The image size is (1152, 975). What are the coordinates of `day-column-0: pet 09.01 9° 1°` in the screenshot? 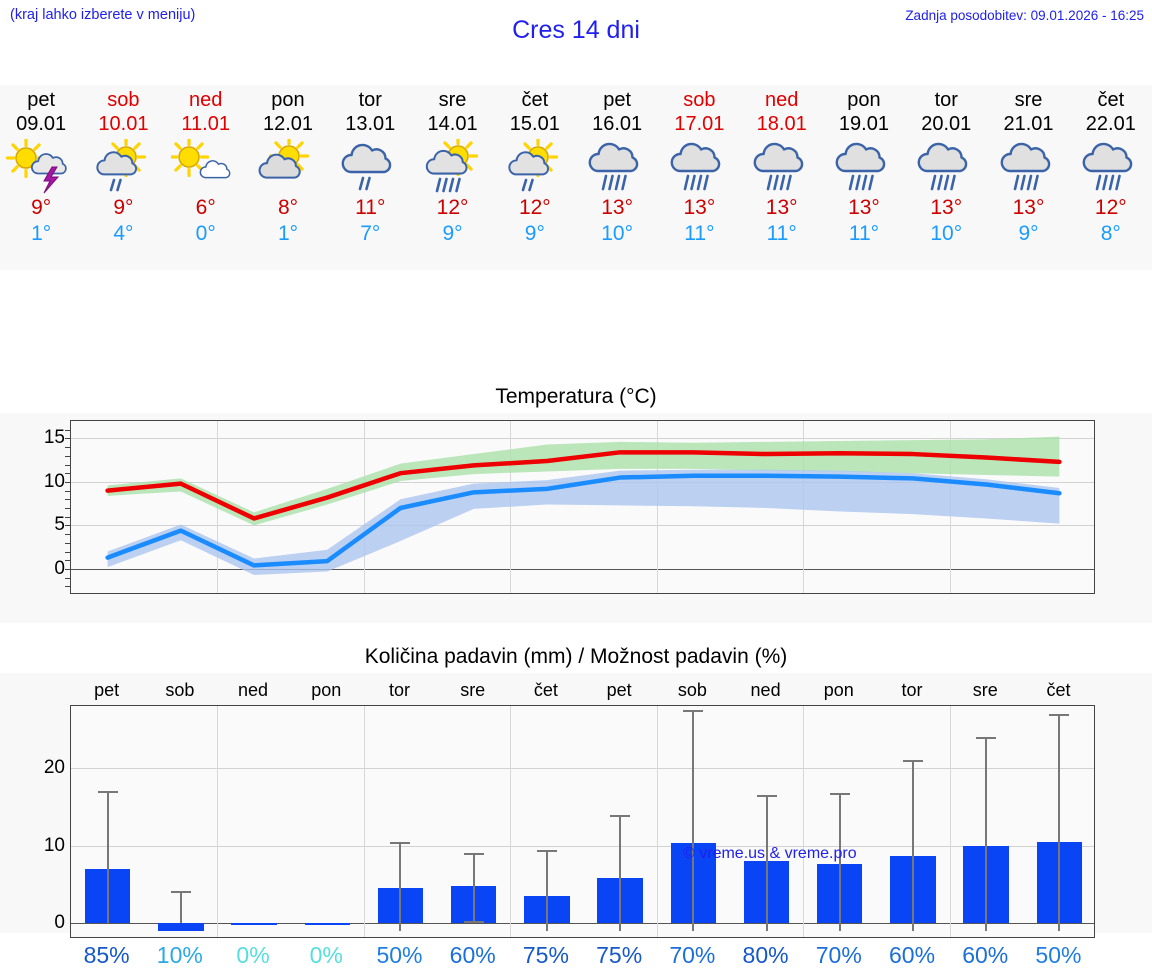 It's located at (41, 177).